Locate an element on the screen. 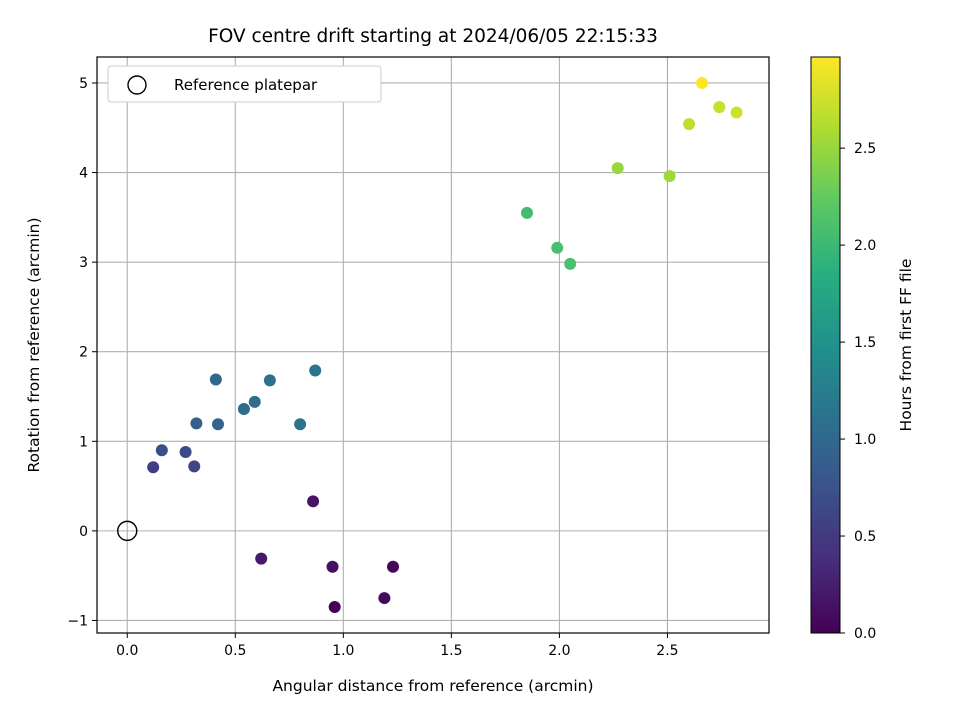  x-axis-ticks: 0.0 0.5 1.0 1.5 2.0 2.5 is located at coordinates (397, 646).